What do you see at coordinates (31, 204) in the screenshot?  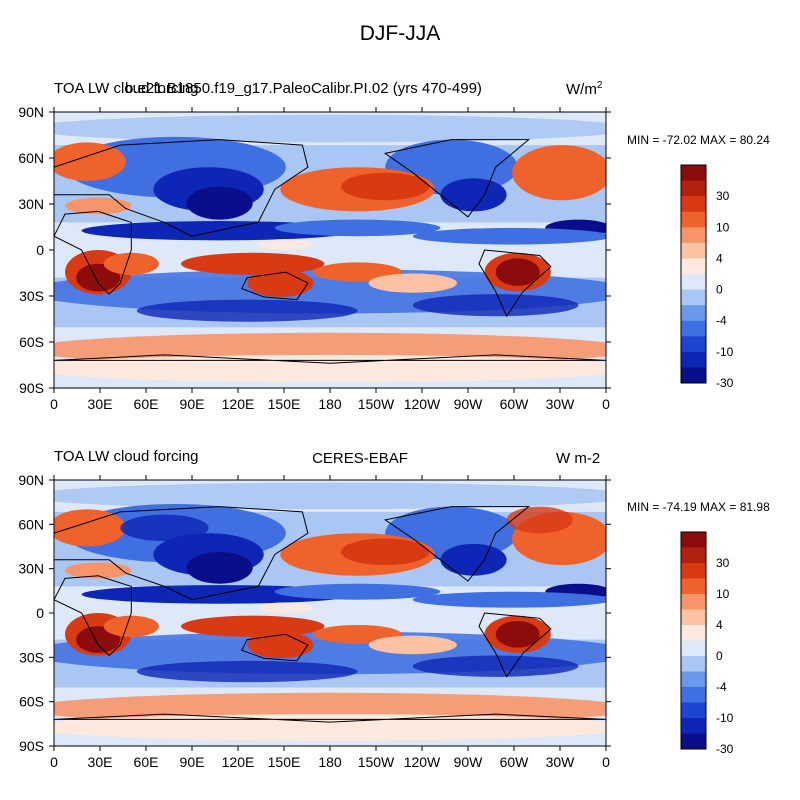 I see `y-tick-label: 30N` at bounding box center [31, 204].